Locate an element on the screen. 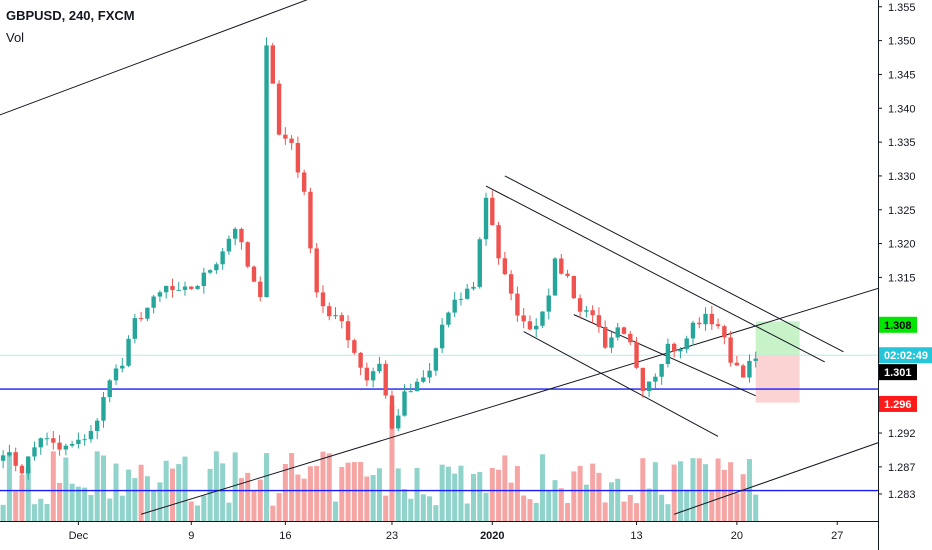 Image resolution: width=932 pixels, height=550 pixels. price-tag-label: 1.301 is located at coordinates (898, 373).